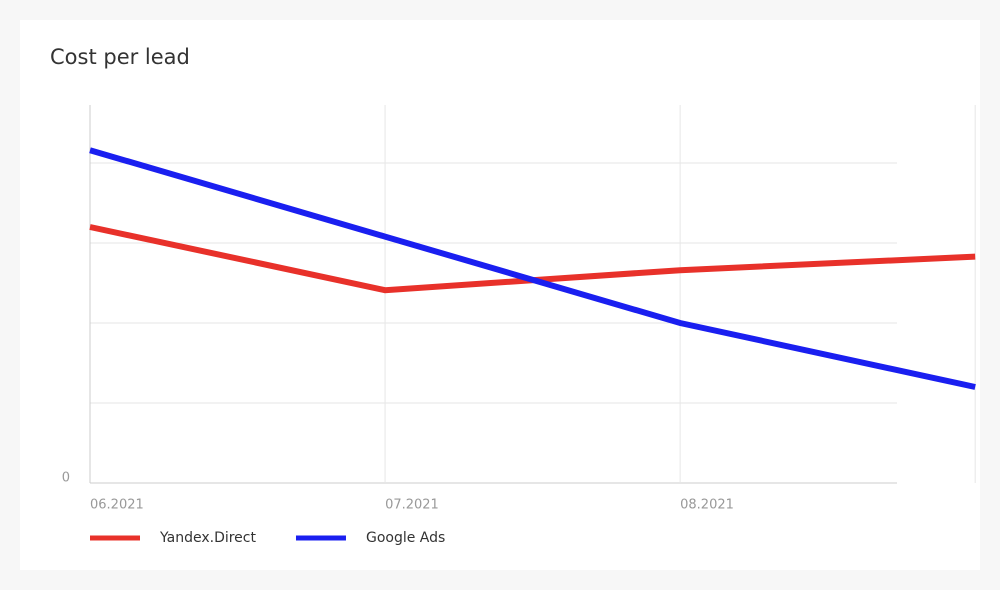  What do you see at coordinates (207, 538) in the screenshot?
I see `legend-label: Yandex.Direct` at bounding box center [207, 538].